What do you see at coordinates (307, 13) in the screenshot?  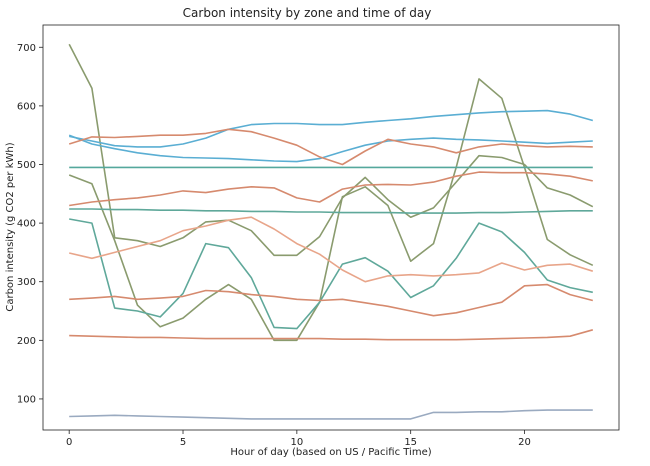 I see `chart-title: Carbon intensity by zone and time of day` at bounding box center [307, 13].